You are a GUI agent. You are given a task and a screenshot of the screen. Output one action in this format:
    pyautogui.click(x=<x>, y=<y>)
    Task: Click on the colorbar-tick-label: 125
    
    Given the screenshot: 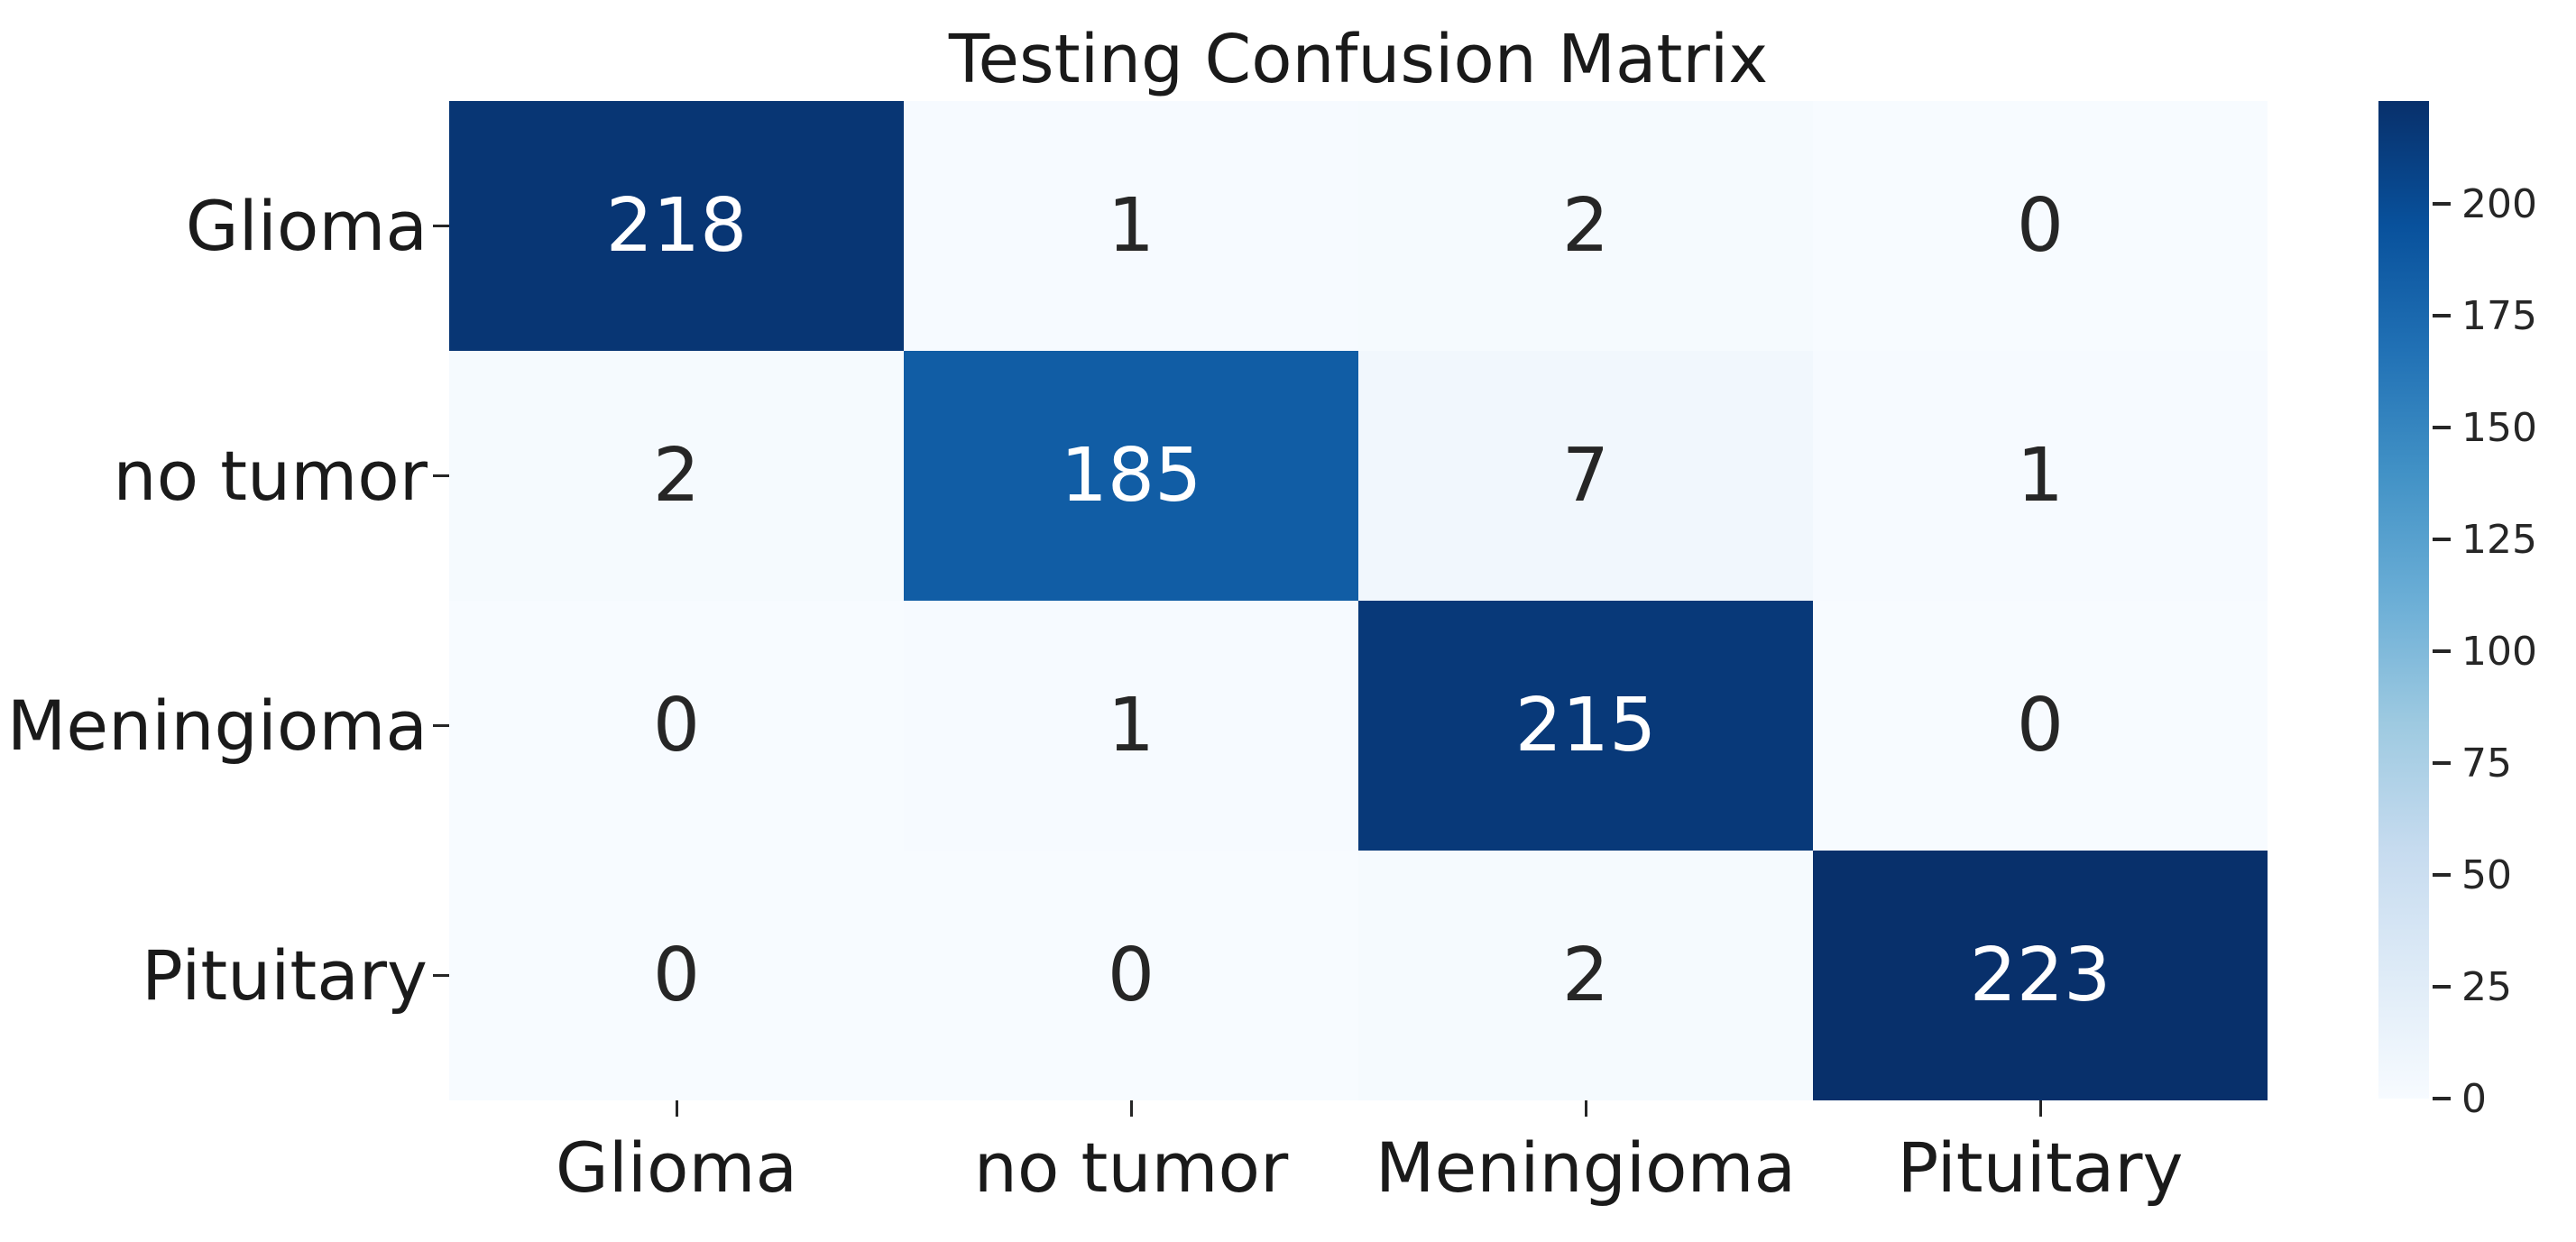 What is the action you would take?
    pyautogui.click(x=2499, y=539)
    